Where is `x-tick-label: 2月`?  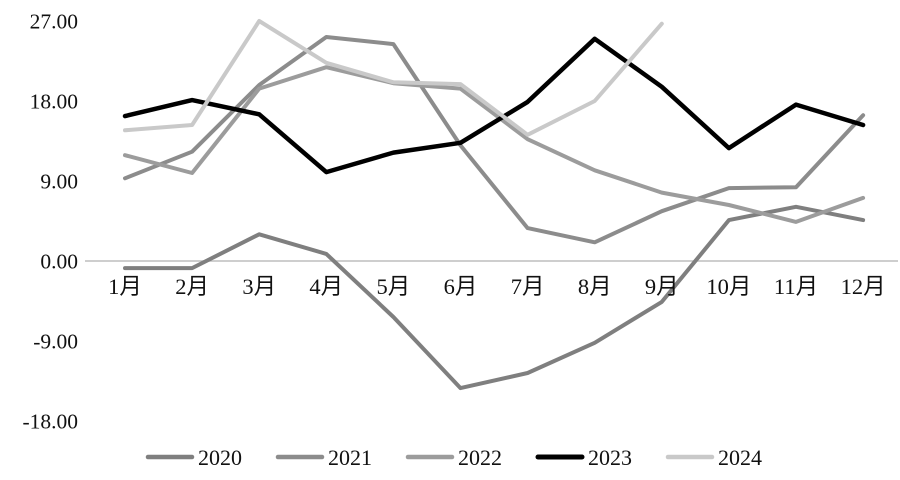
x-tick-label: 2月 is located at coordinates (192, 286).